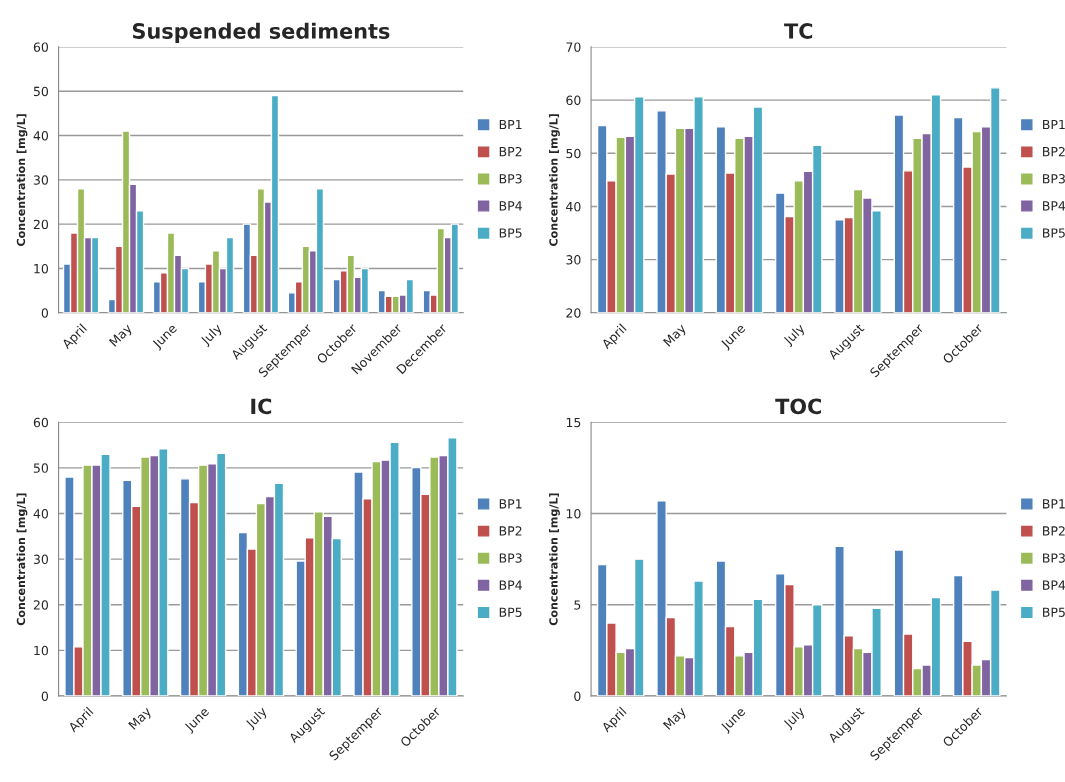  What do you see at coordinates (573, 422) in the screenshot?
I see `y-tick-label: 15` at bounding box center [573, 422].